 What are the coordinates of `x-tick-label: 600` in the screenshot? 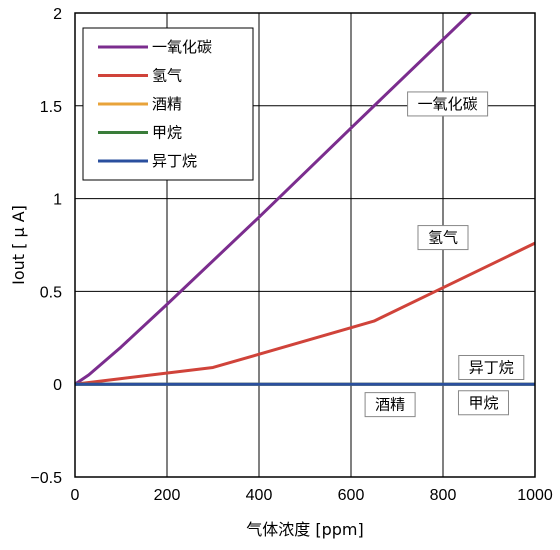 It's located at (351, 495).